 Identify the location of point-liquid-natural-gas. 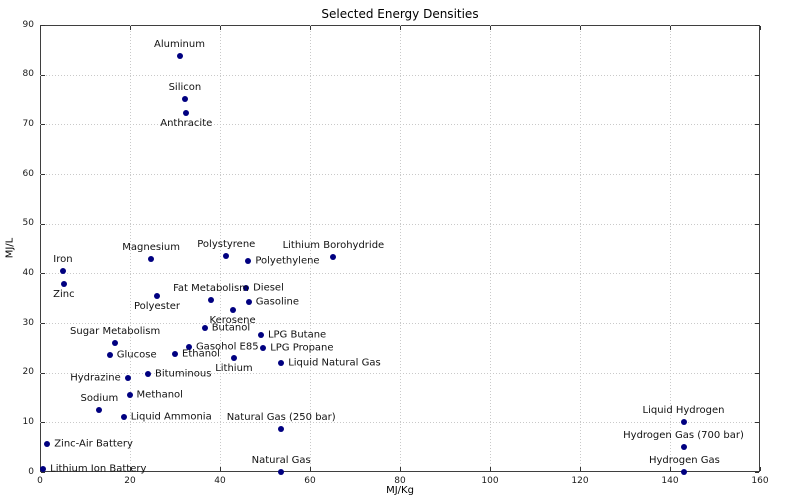
(281, 362).